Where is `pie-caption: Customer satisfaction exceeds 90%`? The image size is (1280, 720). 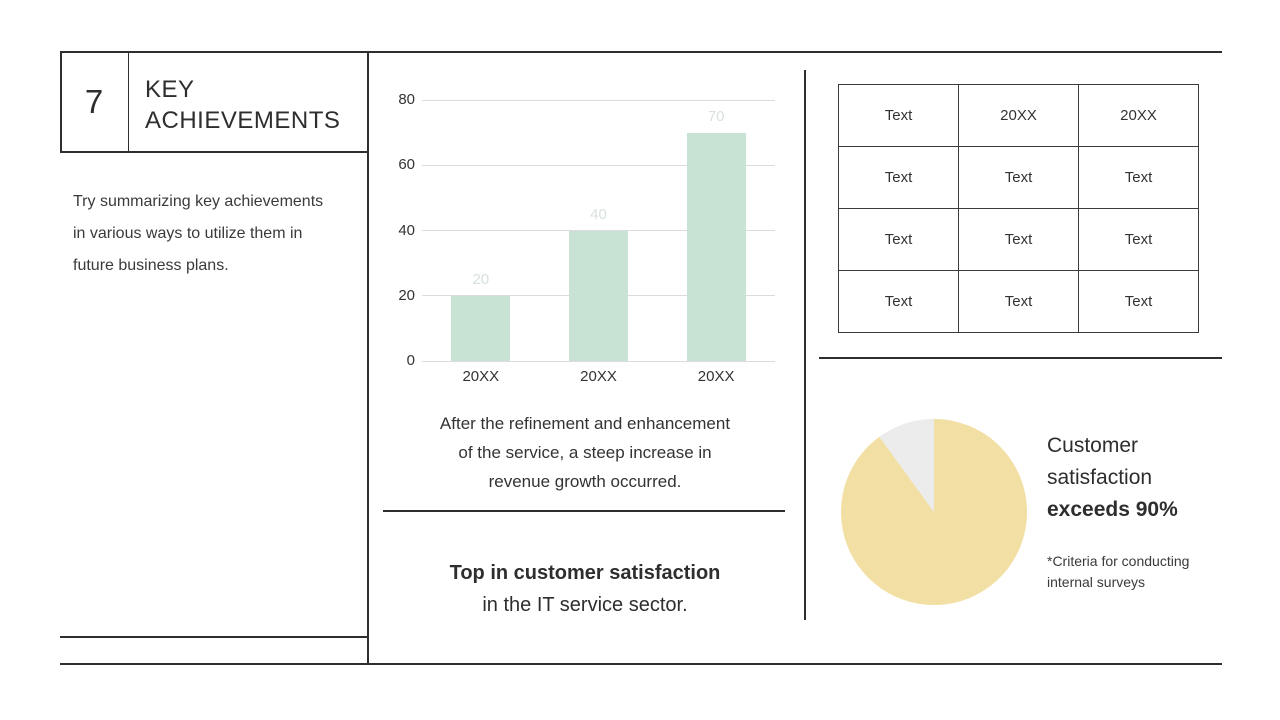 pie-caption: Customer satisfaction exceeds 90% is located at coordinates (1112, 478).